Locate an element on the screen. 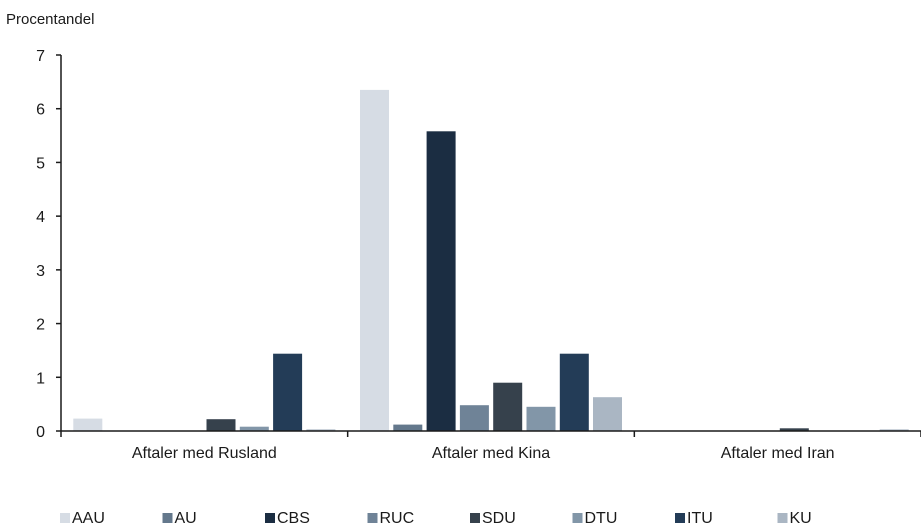 Image resolution: width=921 pixels, height=531 pixels. legend-label-dtu: DTU is located at coordinates (601, 518).